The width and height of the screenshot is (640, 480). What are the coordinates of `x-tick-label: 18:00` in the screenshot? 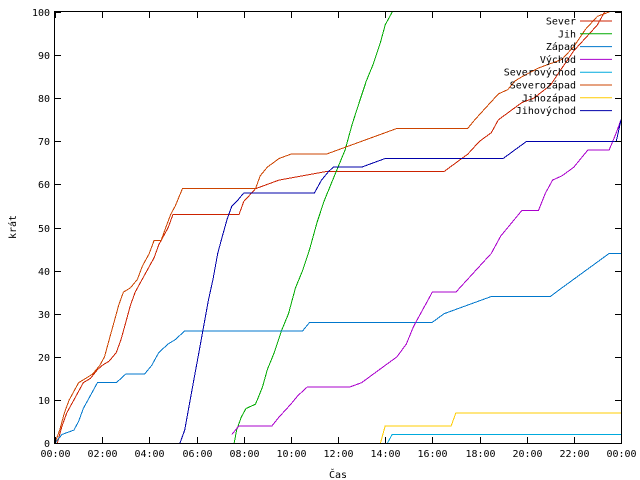 It's located at (480, 454).